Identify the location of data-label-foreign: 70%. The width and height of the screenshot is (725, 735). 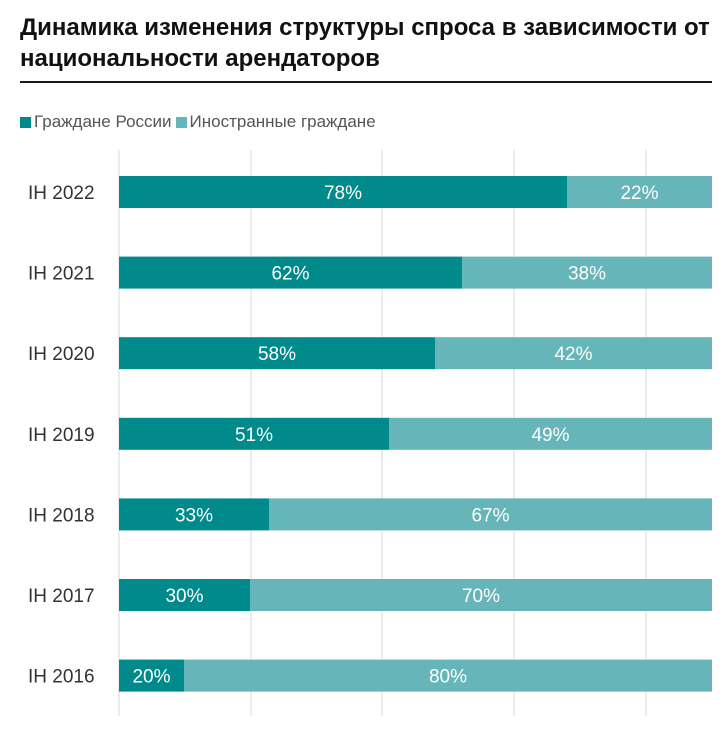
(481, 596).